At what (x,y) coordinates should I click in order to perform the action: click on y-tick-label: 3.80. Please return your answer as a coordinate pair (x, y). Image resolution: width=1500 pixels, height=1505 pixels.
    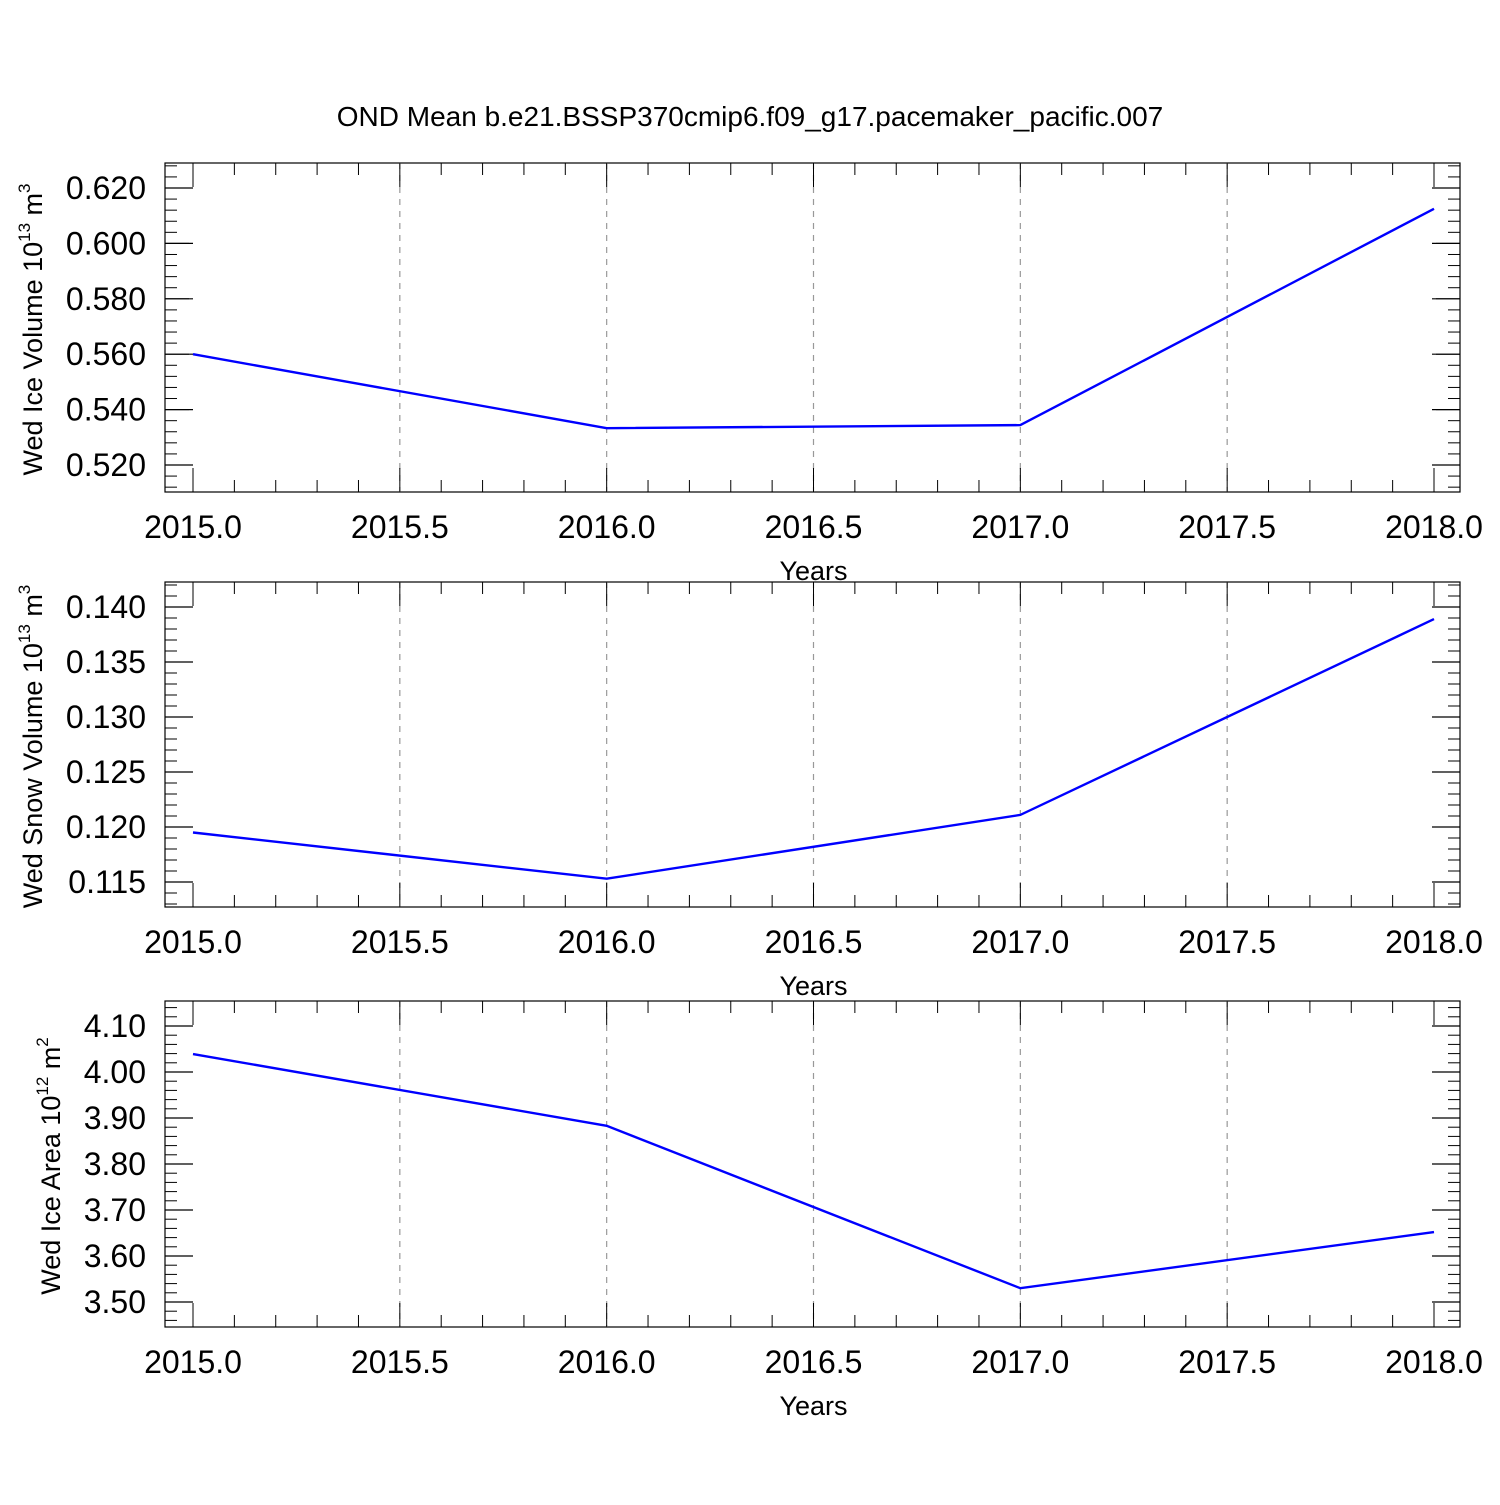
    Looking at the image, I should click on (115, 1164).